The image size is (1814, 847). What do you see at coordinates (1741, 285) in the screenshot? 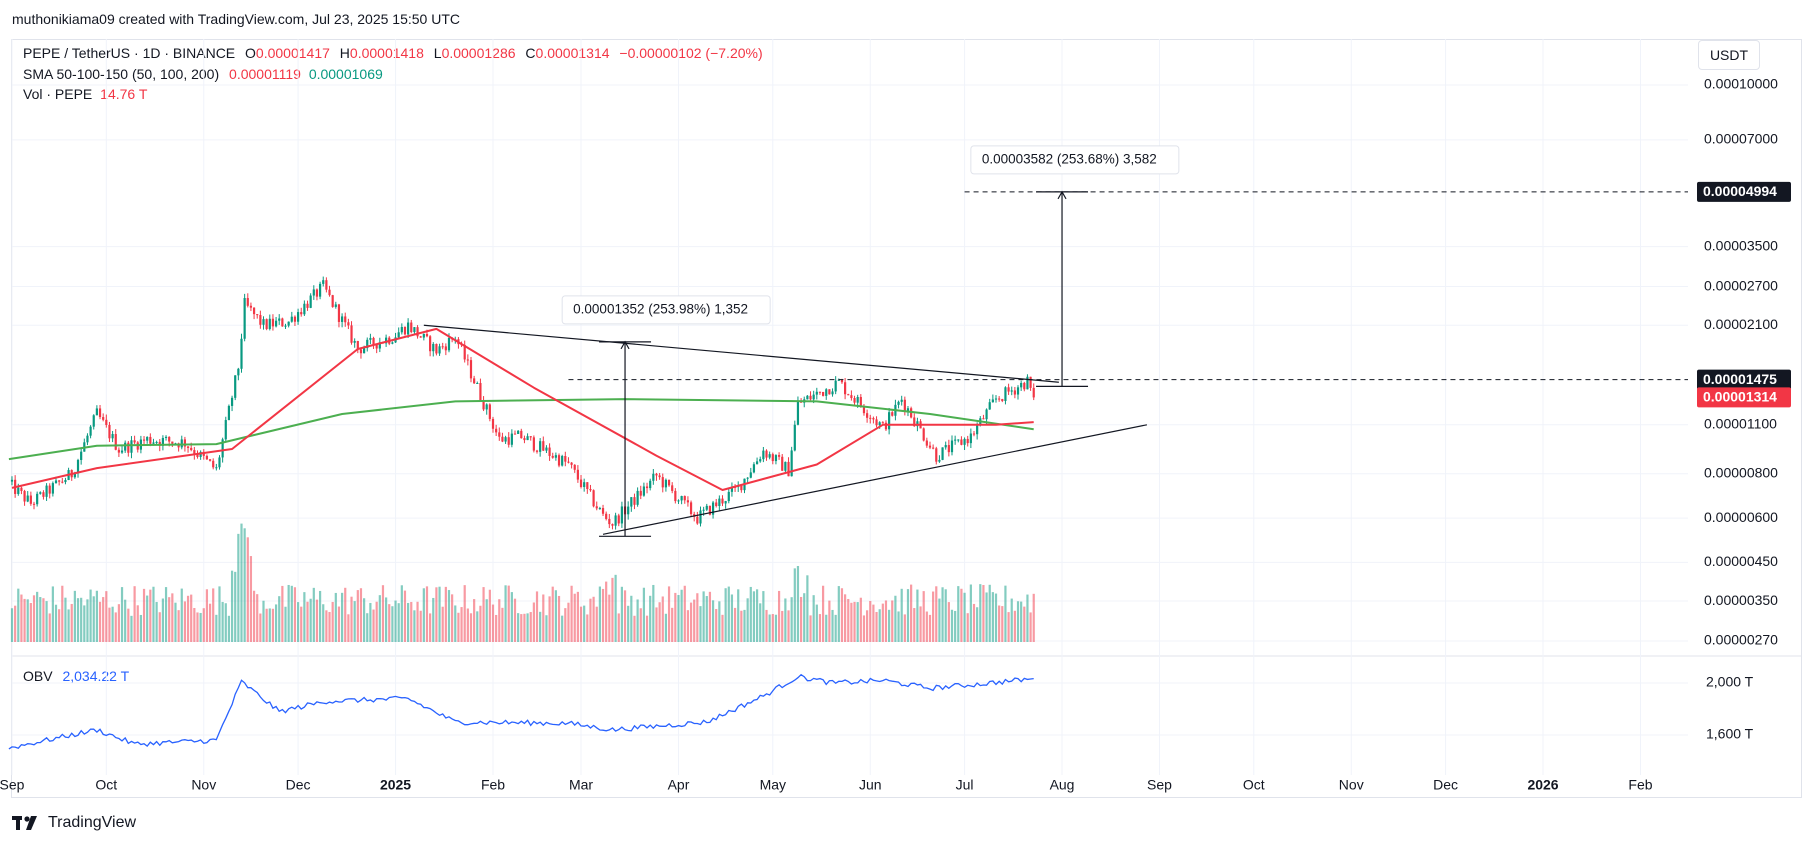
I see `price-axis-label: 0.00002700` at bounding box center [1741, 285].